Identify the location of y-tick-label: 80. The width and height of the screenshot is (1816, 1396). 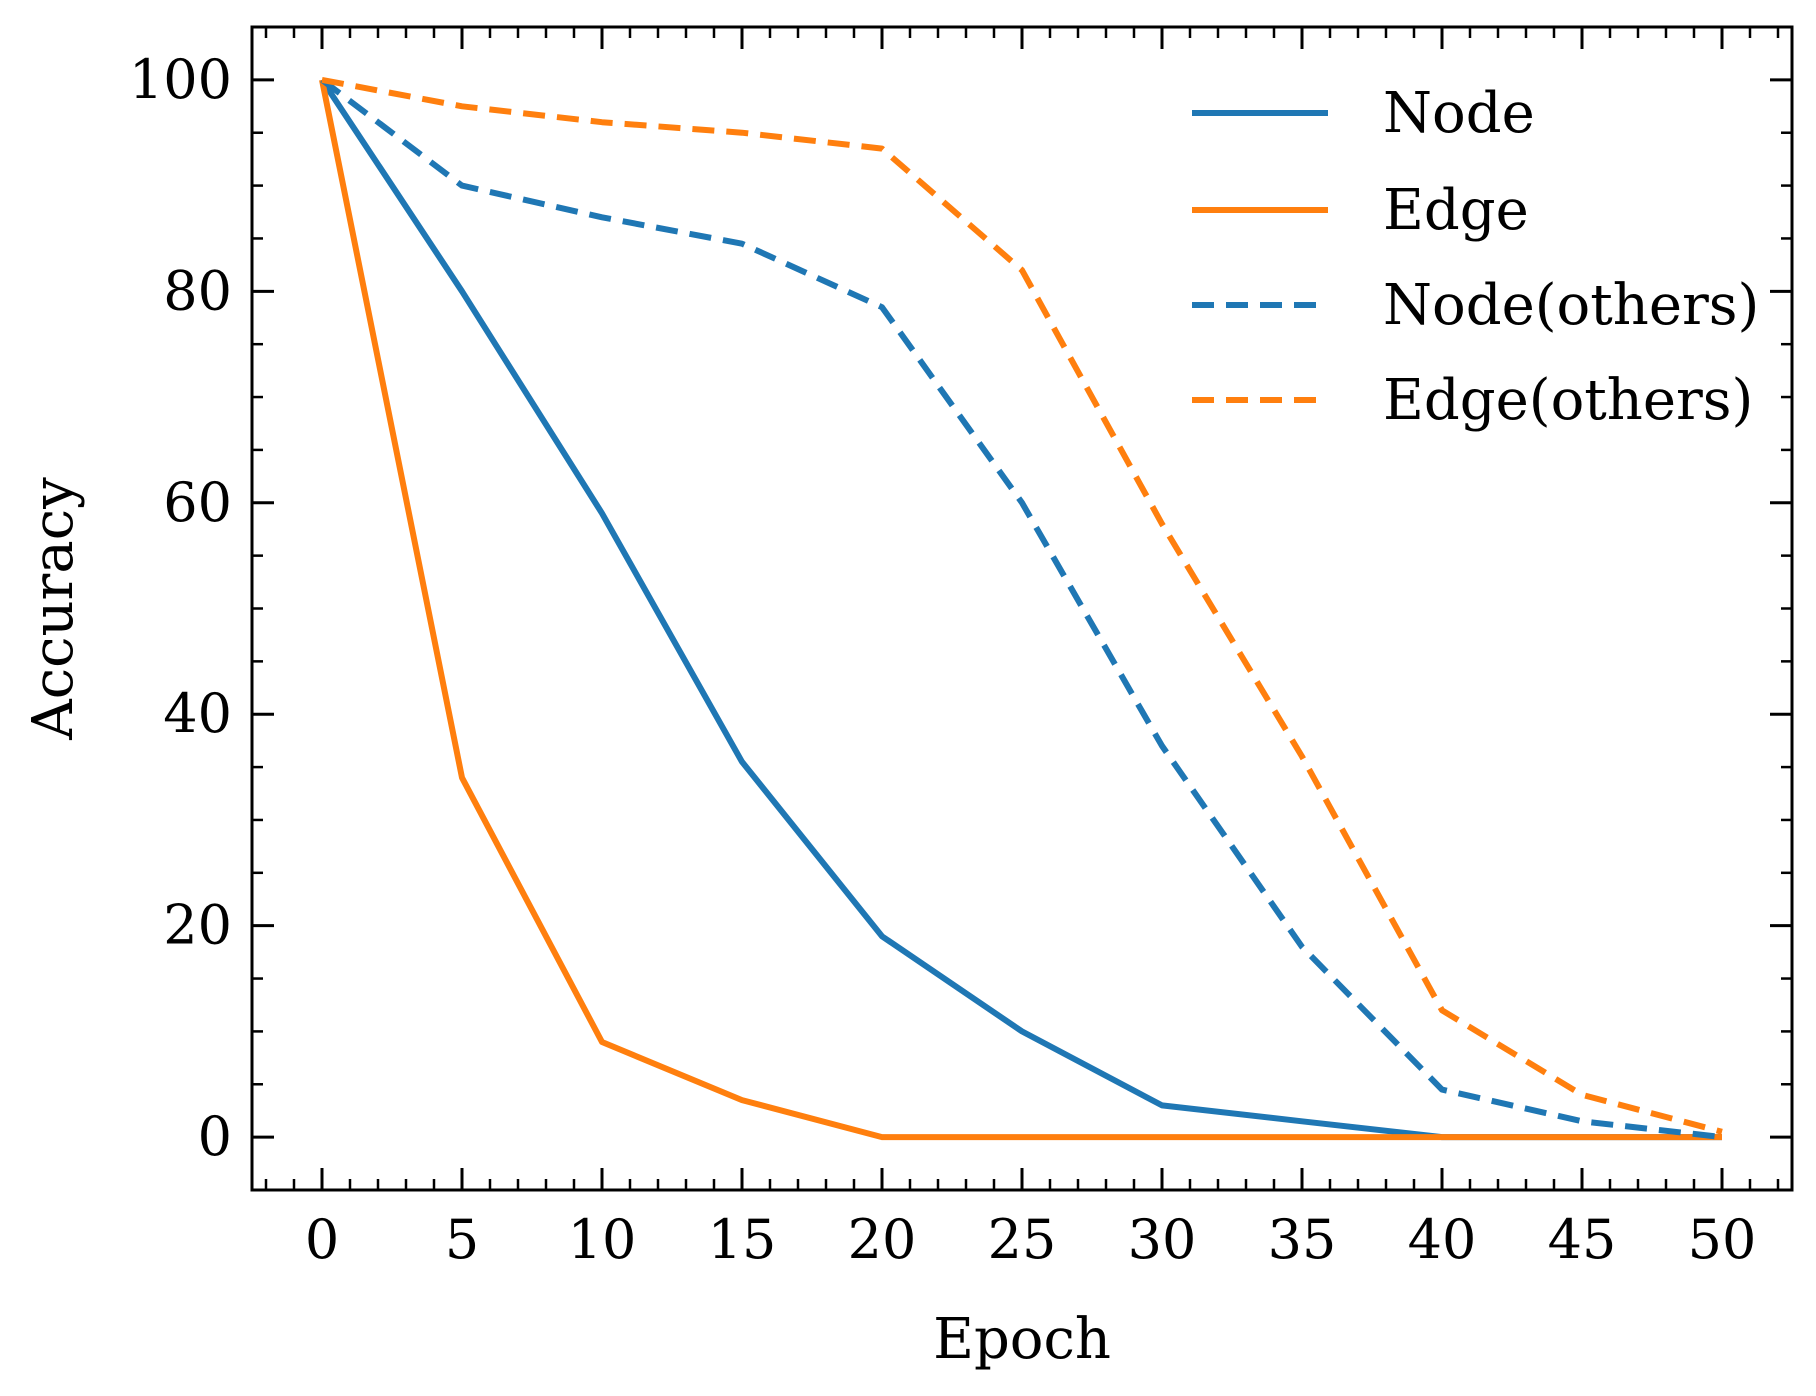
(197, 290).